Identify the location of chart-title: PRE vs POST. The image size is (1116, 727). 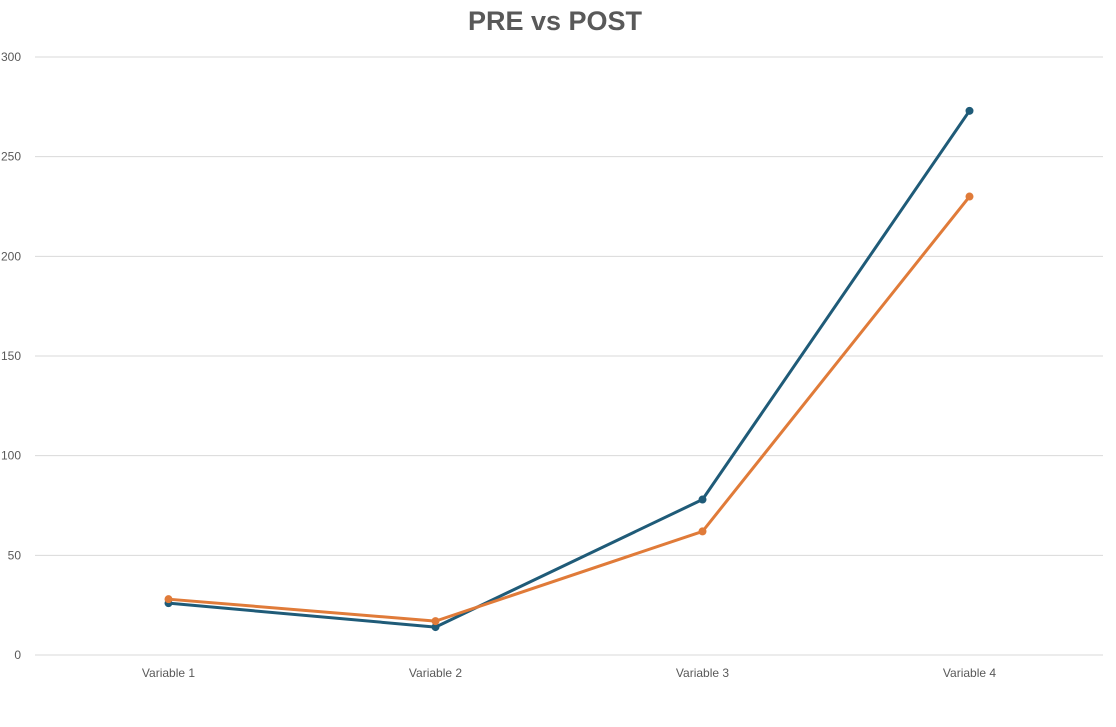
(555, 21).